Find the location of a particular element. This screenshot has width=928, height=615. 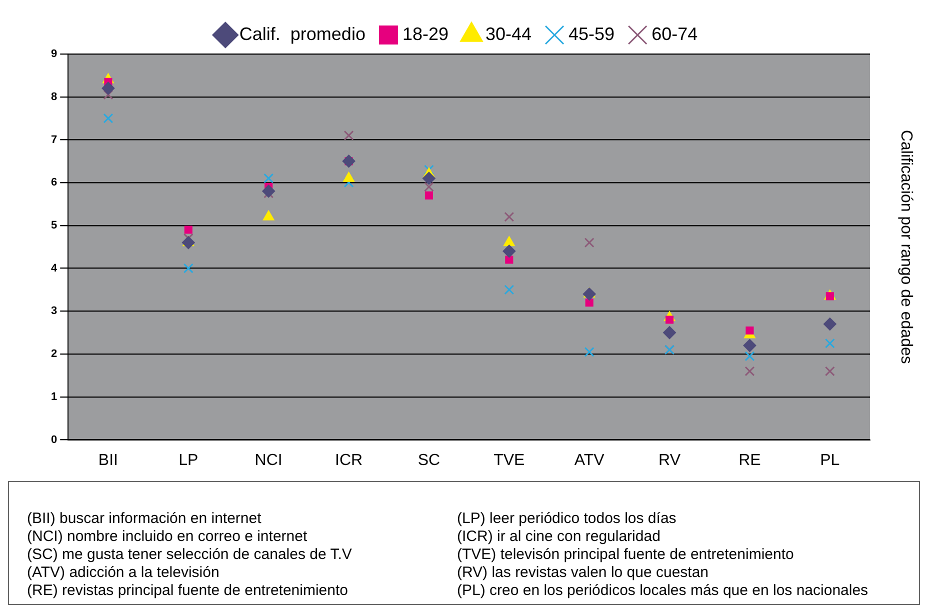

y-axis-title: Calificación por rango de edades is located at coordinates (906, 247).